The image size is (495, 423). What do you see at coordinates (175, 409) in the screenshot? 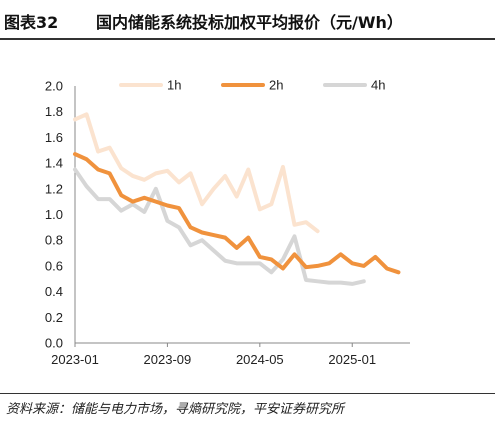
I see `source-note: 资料来源：储能与电力市场，寻熵研究院，平安证券研究所` at bounding box center [175, 409].